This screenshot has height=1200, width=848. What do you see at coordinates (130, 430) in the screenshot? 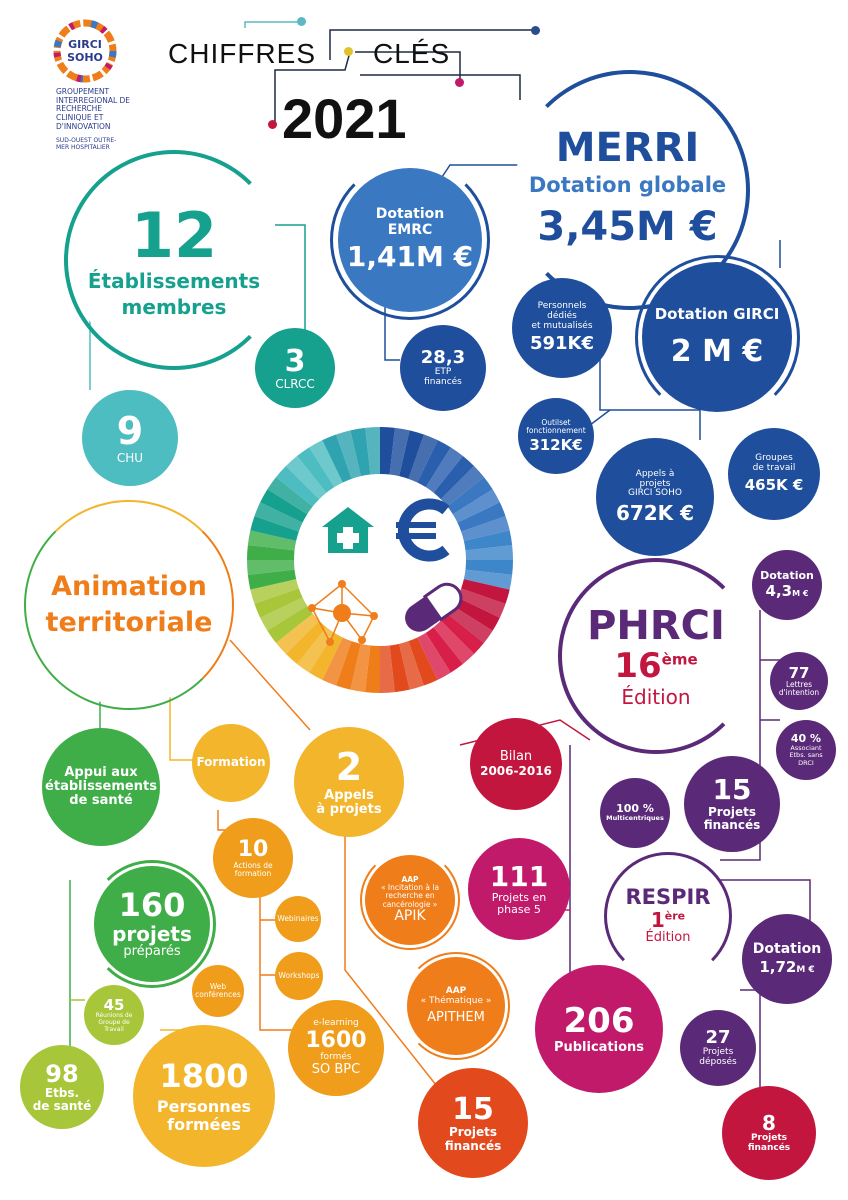
I see `chu-value: 9` at bounding box center [130, 430].